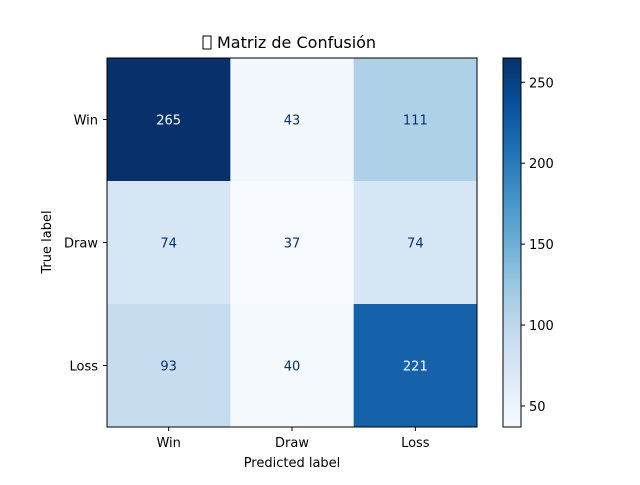 The image size is (640, 485). What do you see at coordinates (168, 443) in the screenshot?
I see `x-tick-label: Win` at bounding box center [168, 443].